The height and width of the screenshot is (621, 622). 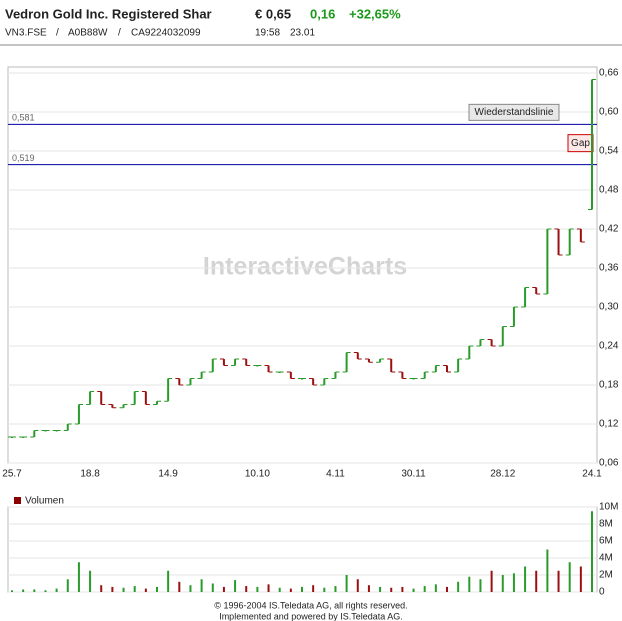 I want to click on y-tick-label: 0,54, so click(x=609, y=151).